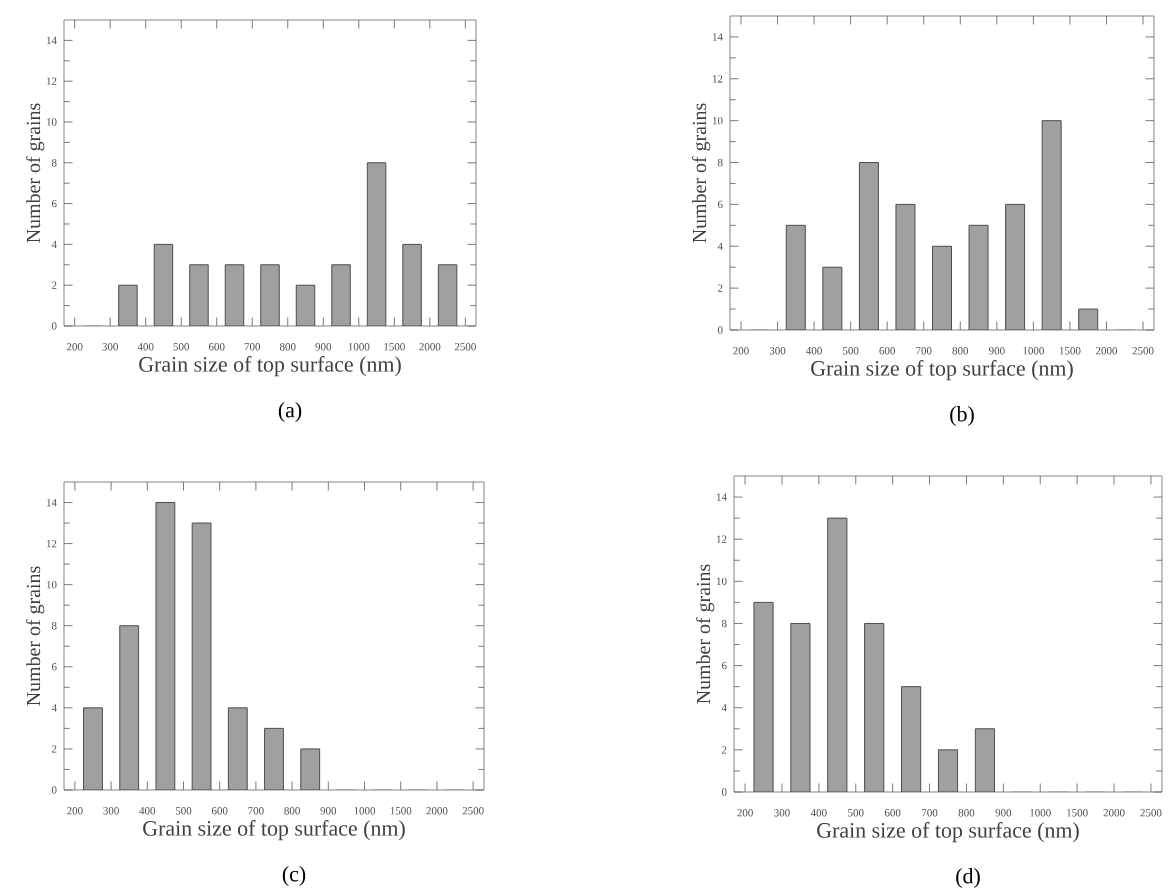  Describe the element at coordinates (290, 411) in the screenshot. I see `text: (a)` at that location.